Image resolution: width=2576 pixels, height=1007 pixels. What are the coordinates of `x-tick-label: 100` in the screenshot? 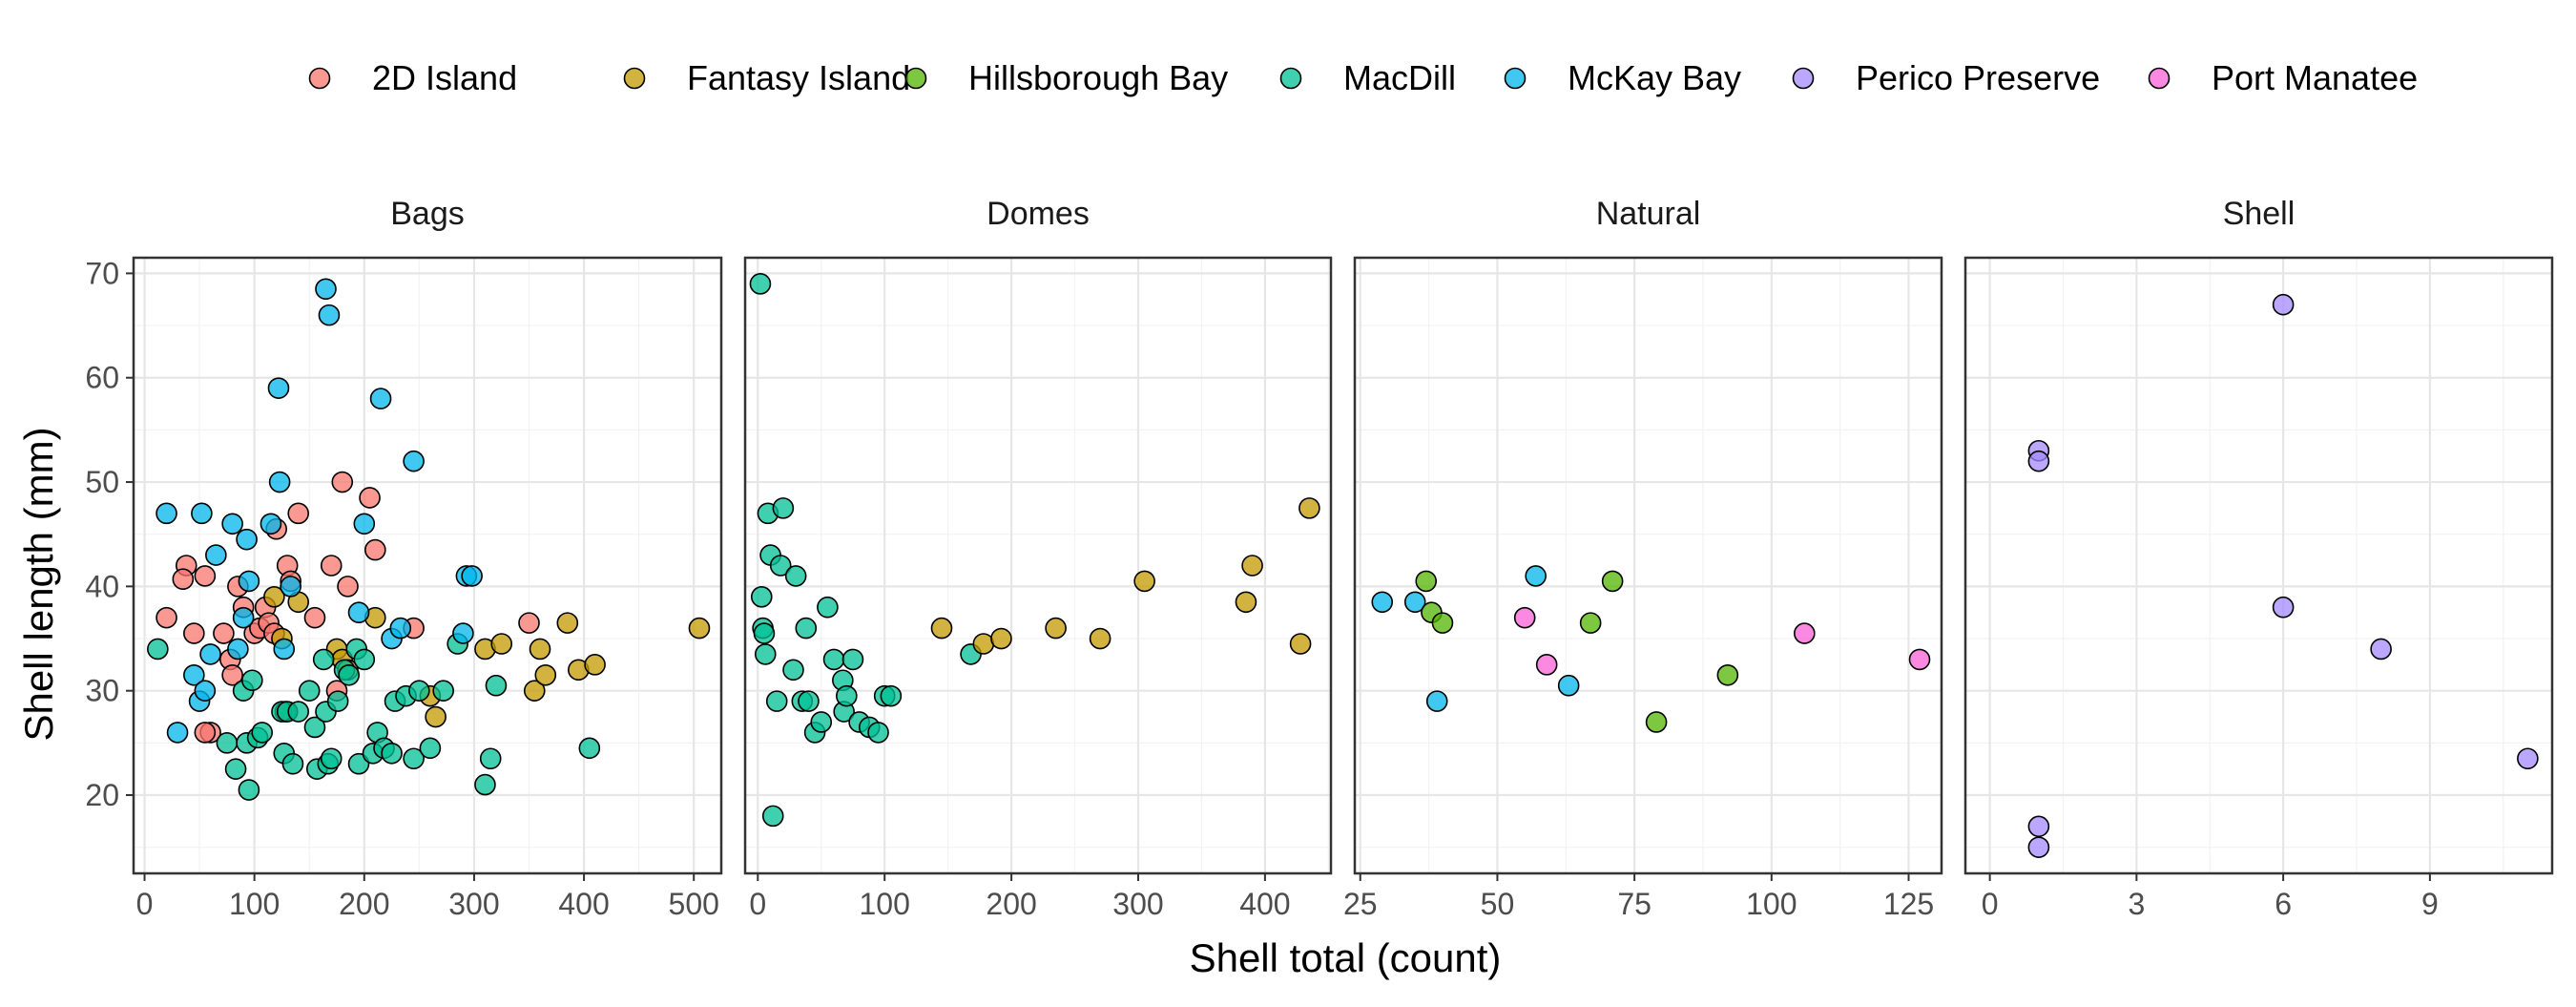 It's located at (884, 904).